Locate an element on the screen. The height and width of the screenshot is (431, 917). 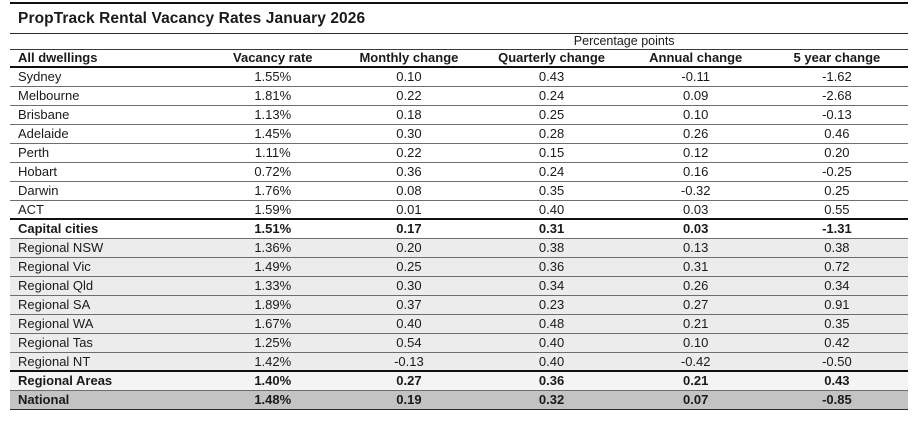
row-label: ACT is located at coordinates (108, 210).